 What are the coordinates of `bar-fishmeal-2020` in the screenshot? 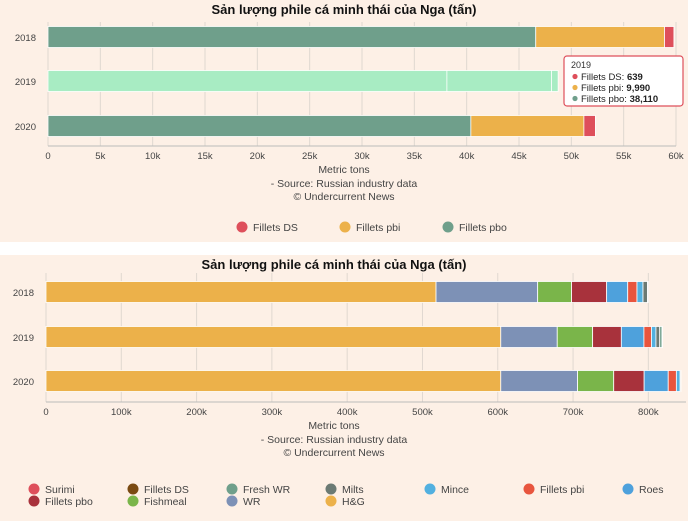 It's located at (596, 381).